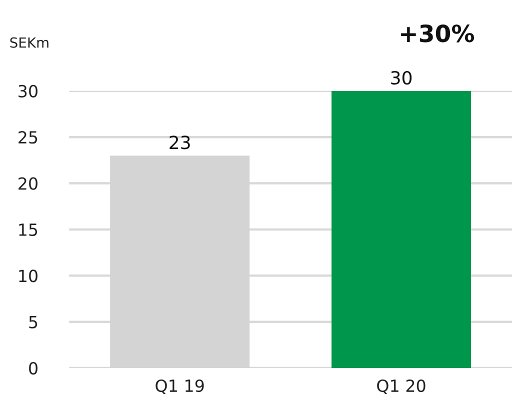 Image resolution: width=512 pixels, height=404 pixels. What do you see at coordinates (28, 137) in the screenshot?
I see `y-tick-label: 25` at bounding box center [28, 137].